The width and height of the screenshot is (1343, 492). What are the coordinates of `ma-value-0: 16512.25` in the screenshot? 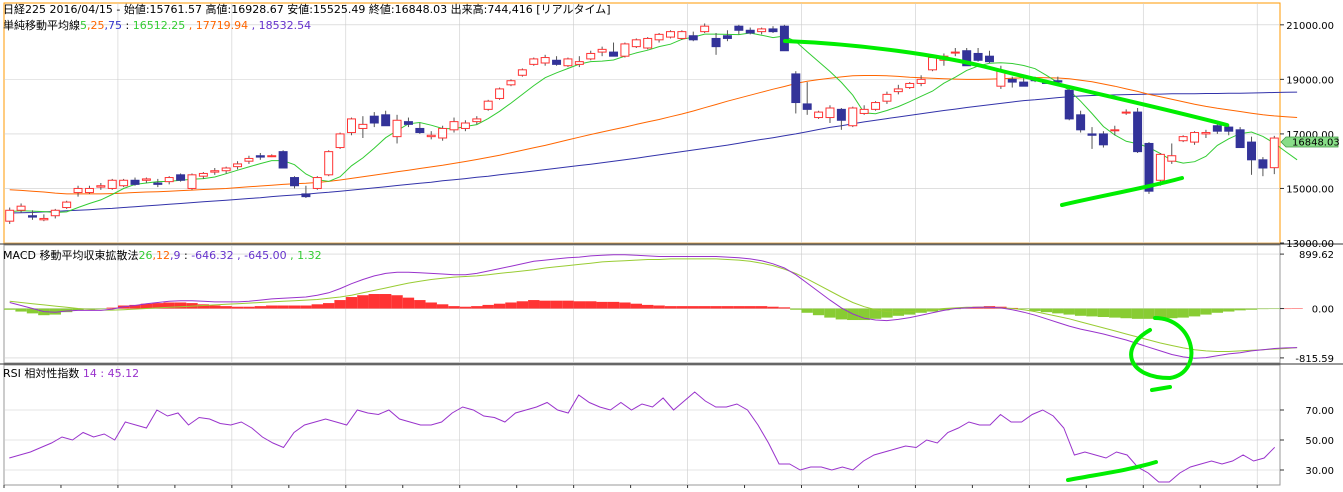 It's located at (159, 25).